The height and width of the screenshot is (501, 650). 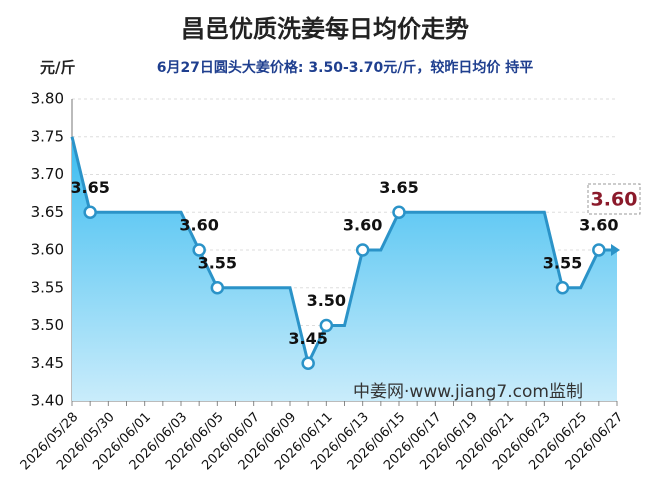 I want to click on y-tick-label: 3.55, so click(x=47, y=287).